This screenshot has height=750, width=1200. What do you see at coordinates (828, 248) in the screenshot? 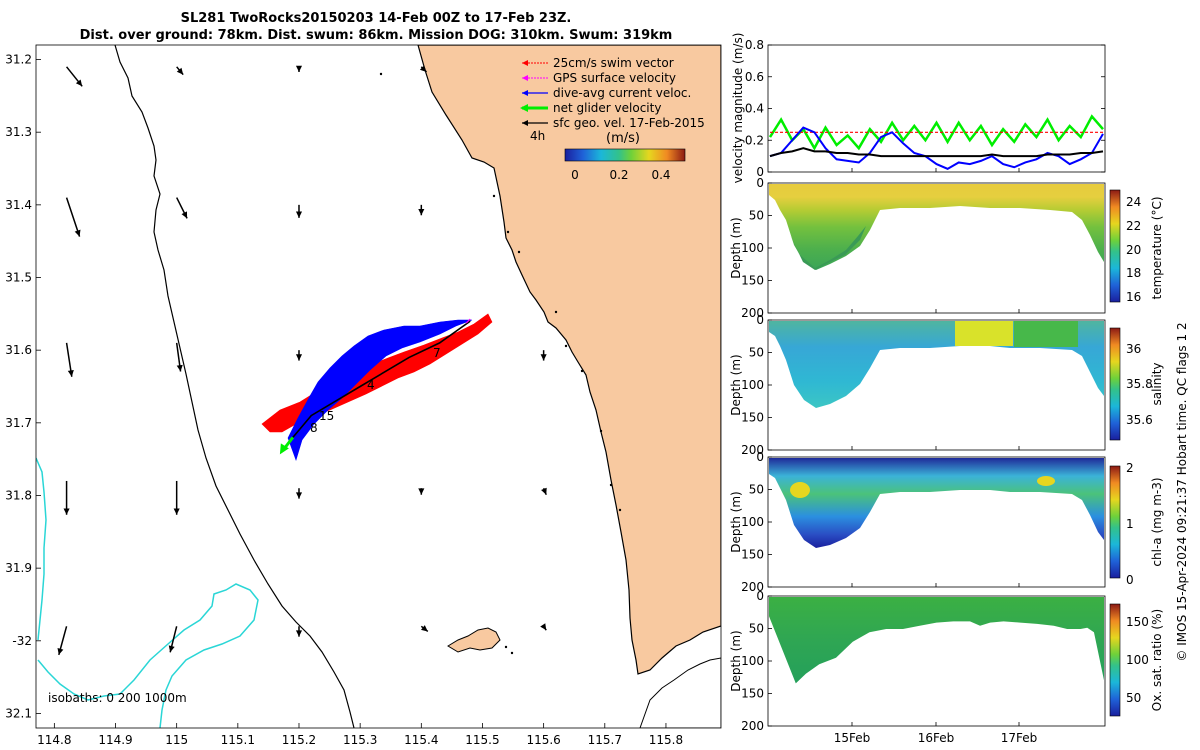
I see `temperature-deep-field` at bounding box center [828, 248].